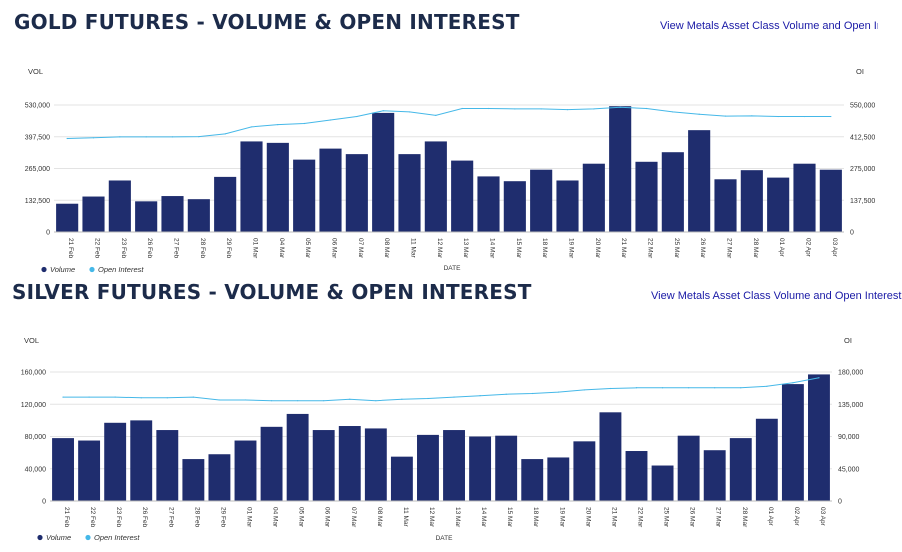  Describe the element at coordinates (862, 201) in the screenshot. I see `y2-tick-label: 137,500` at that location.